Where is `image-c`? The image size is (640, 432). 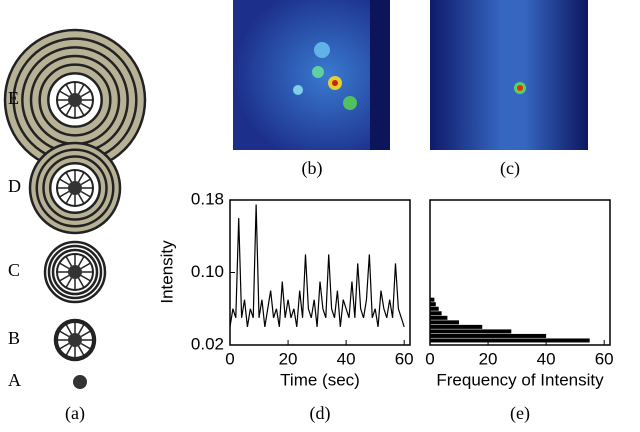
image-c is located at coordinates (509, 75).